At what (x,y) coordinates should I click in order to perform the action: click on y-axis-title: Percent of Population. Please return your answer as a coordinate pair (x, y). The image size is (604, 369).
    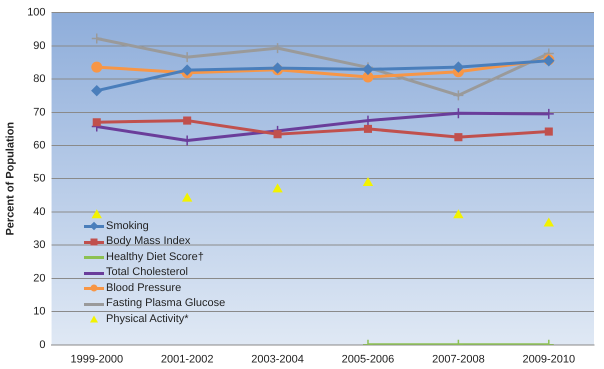
    Looking at the image, I should click on (10, 179).